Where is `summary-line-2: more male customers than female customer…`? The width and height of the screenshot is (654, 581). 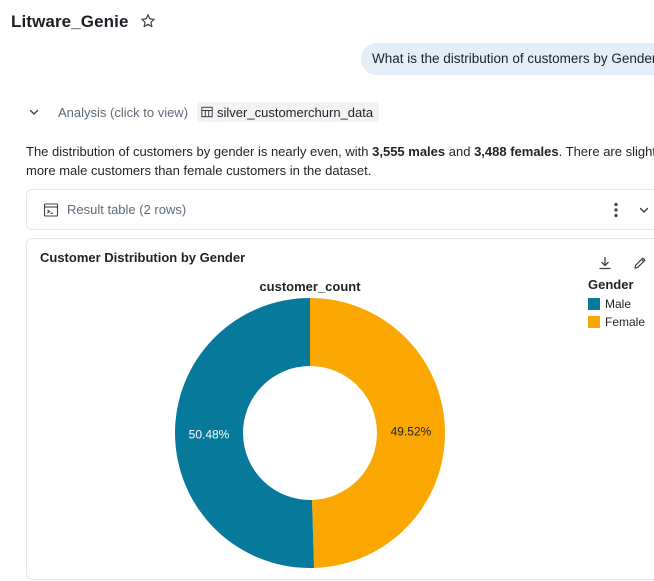
summary-line-2: more male customers than female customer… is located at coordinates (199, 170).